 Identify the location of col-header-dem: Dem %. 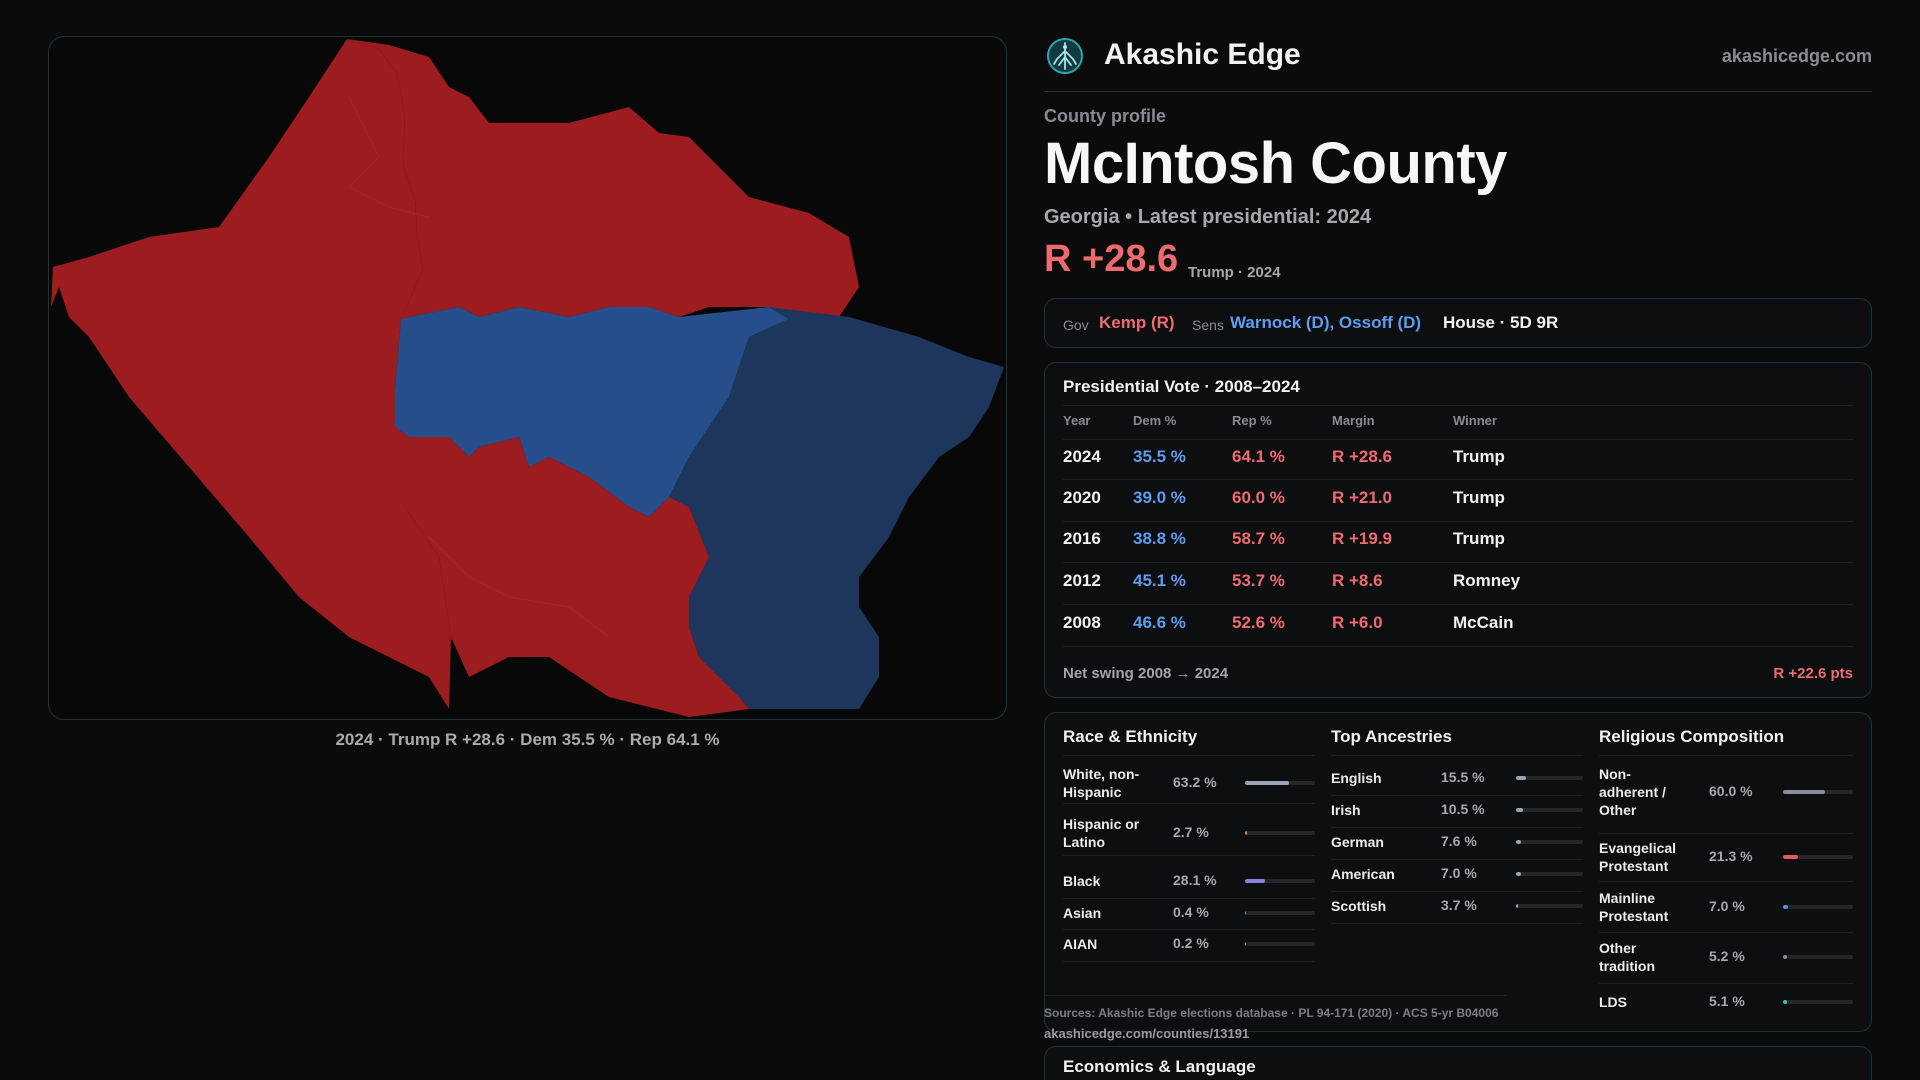
(1155, 420).